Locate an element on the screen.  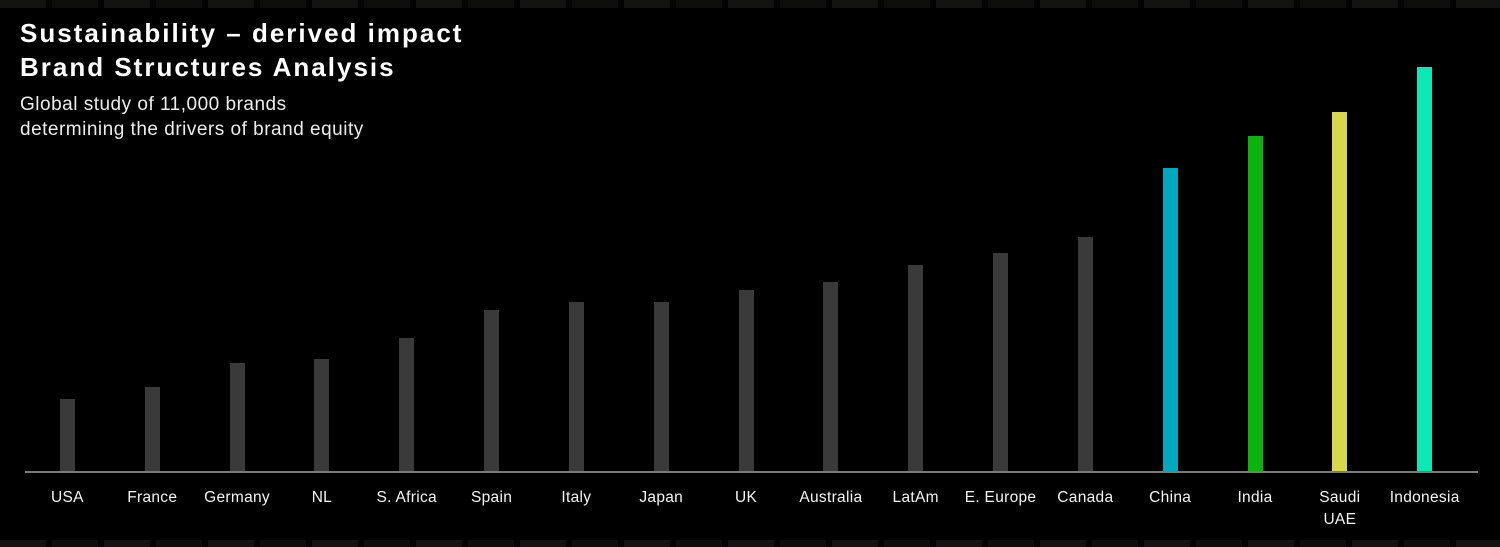
bar-column-latam: LatAm is located at coordinates (915, 273).